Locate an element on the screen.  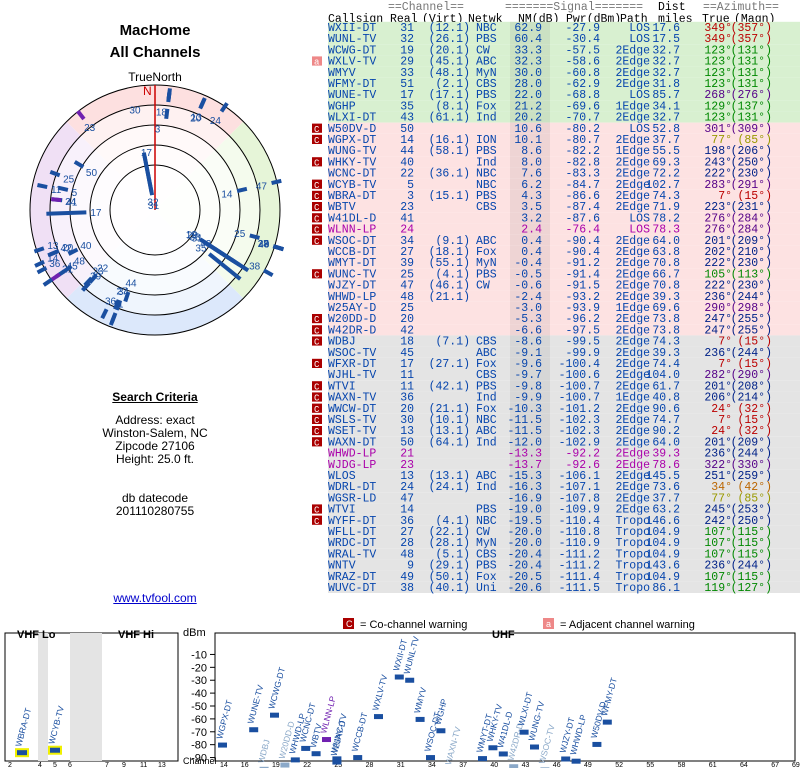
polar-channel-label: 13 is located at coordinates (53, 246).